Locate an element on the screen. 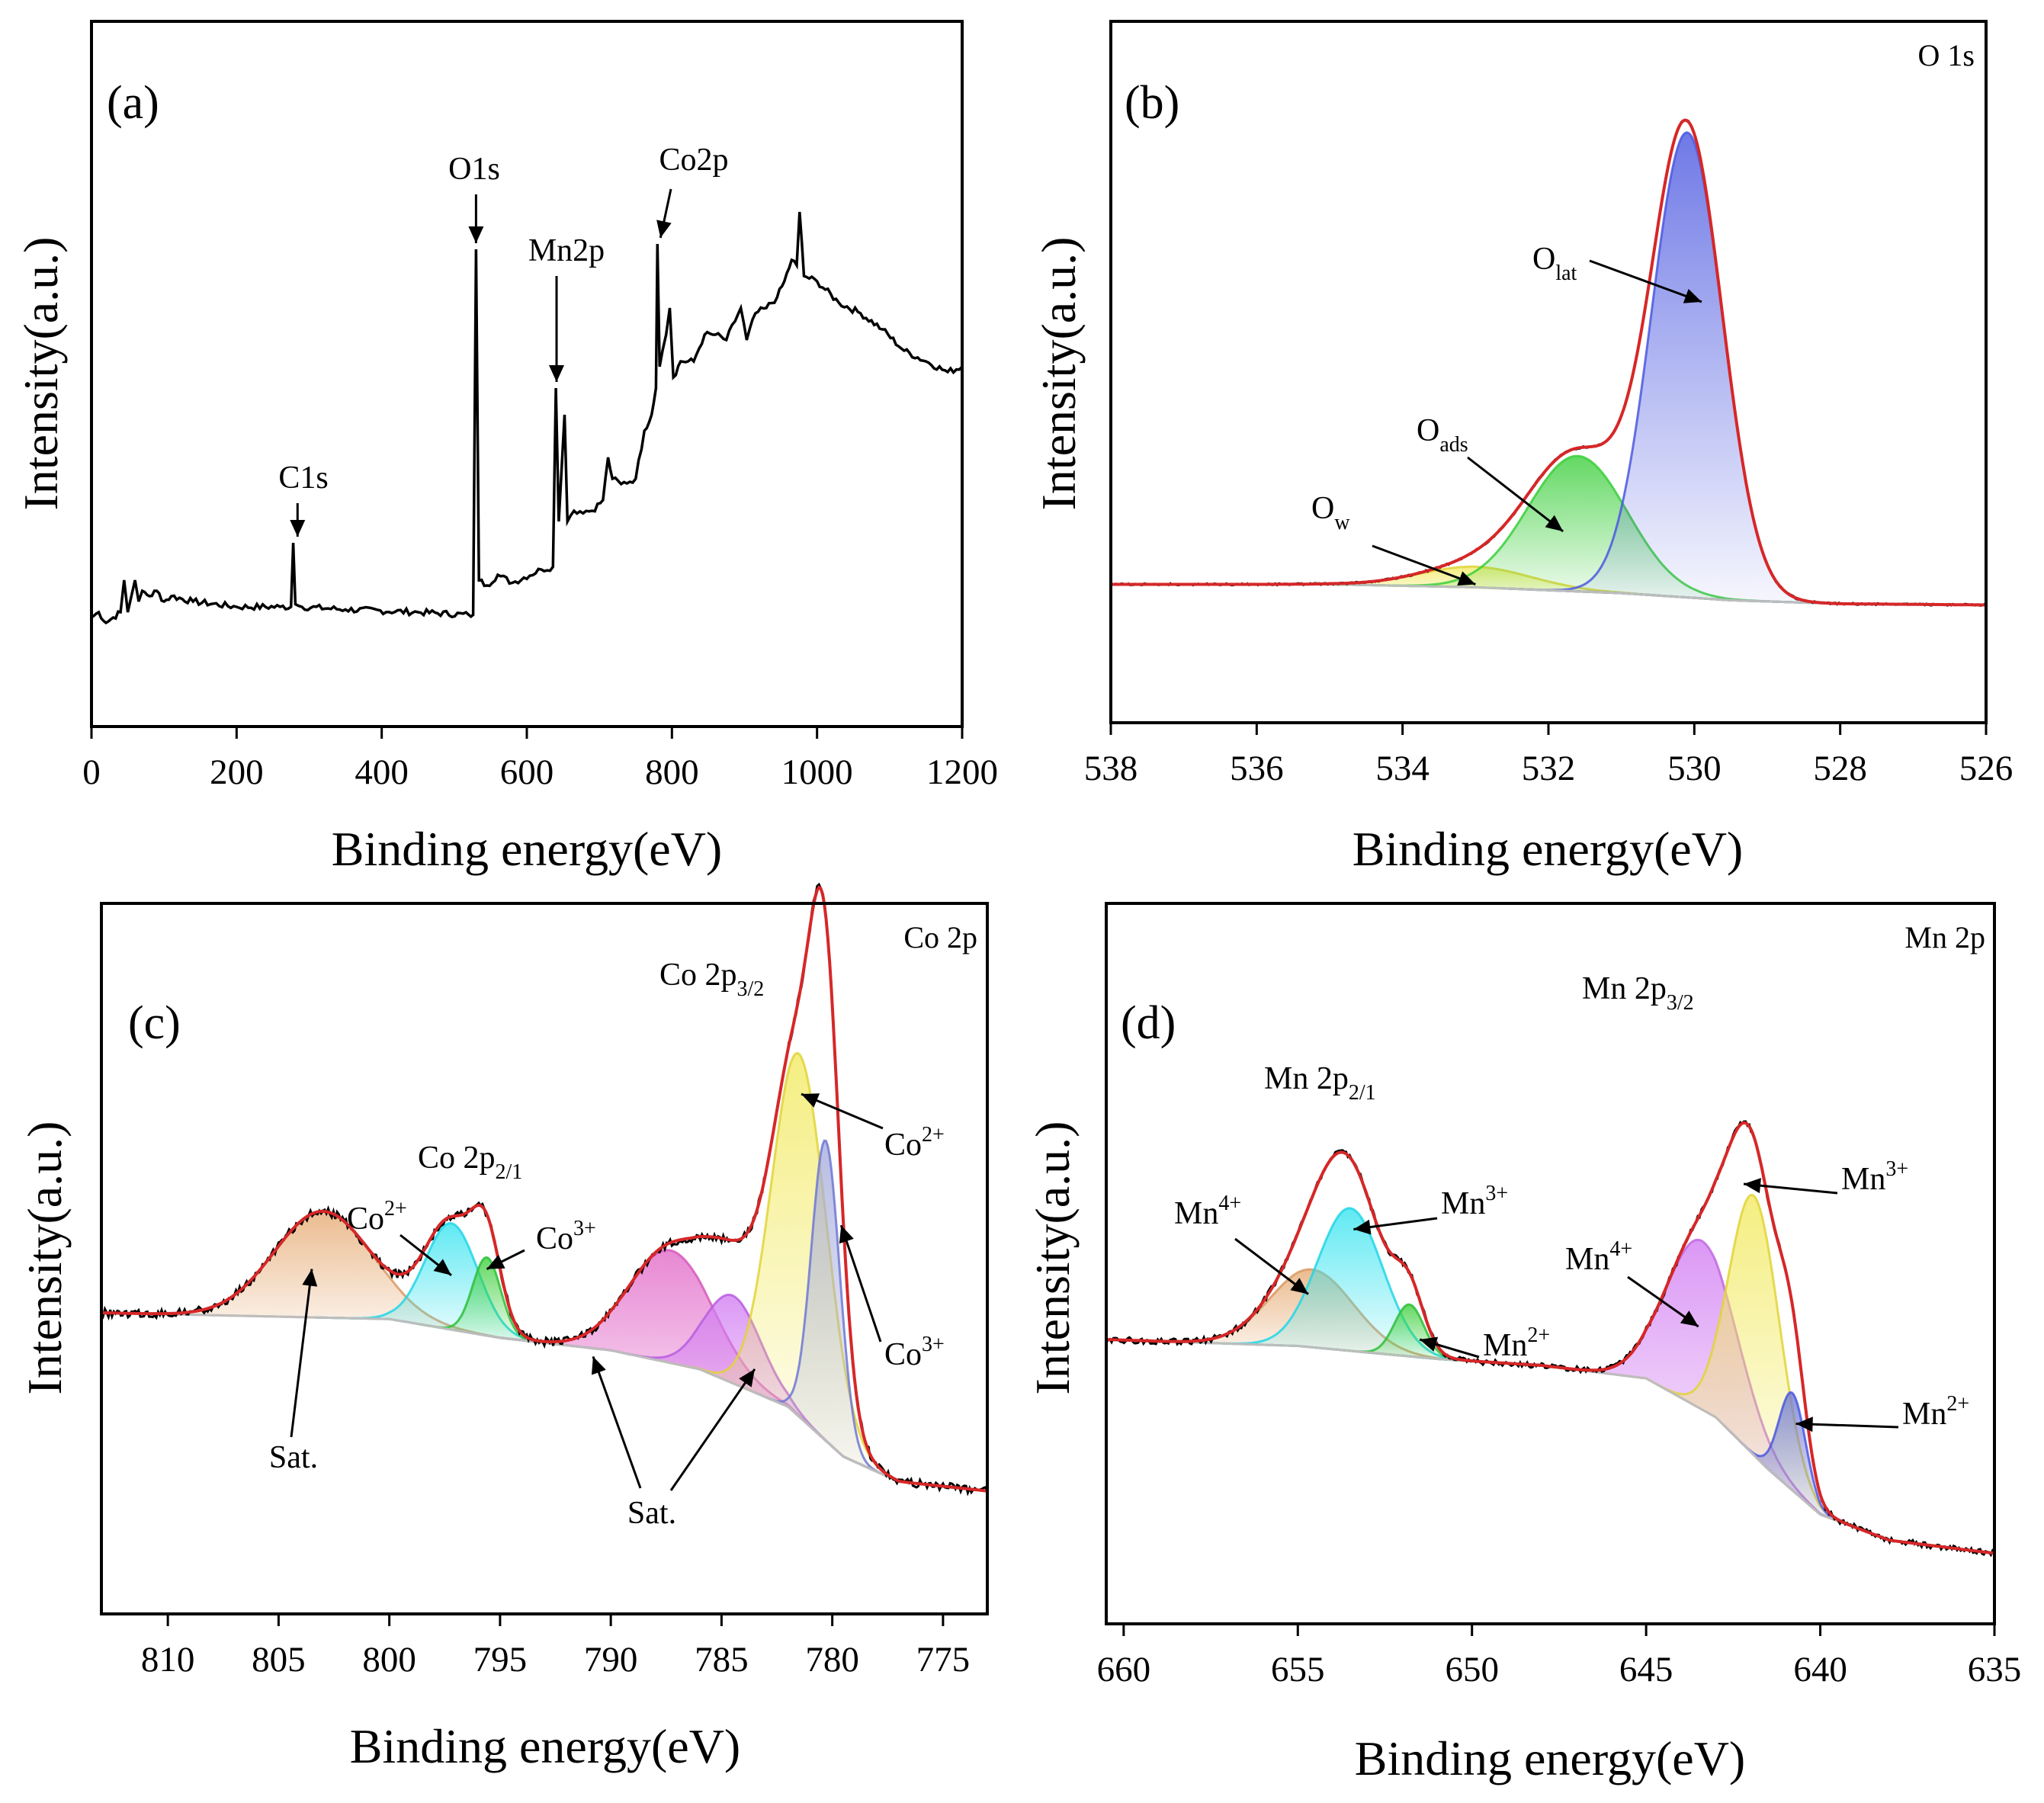 This screenshot has height=1803, width=2044. panel-c-arrow-3-line is located at coordinates (617, 1422).